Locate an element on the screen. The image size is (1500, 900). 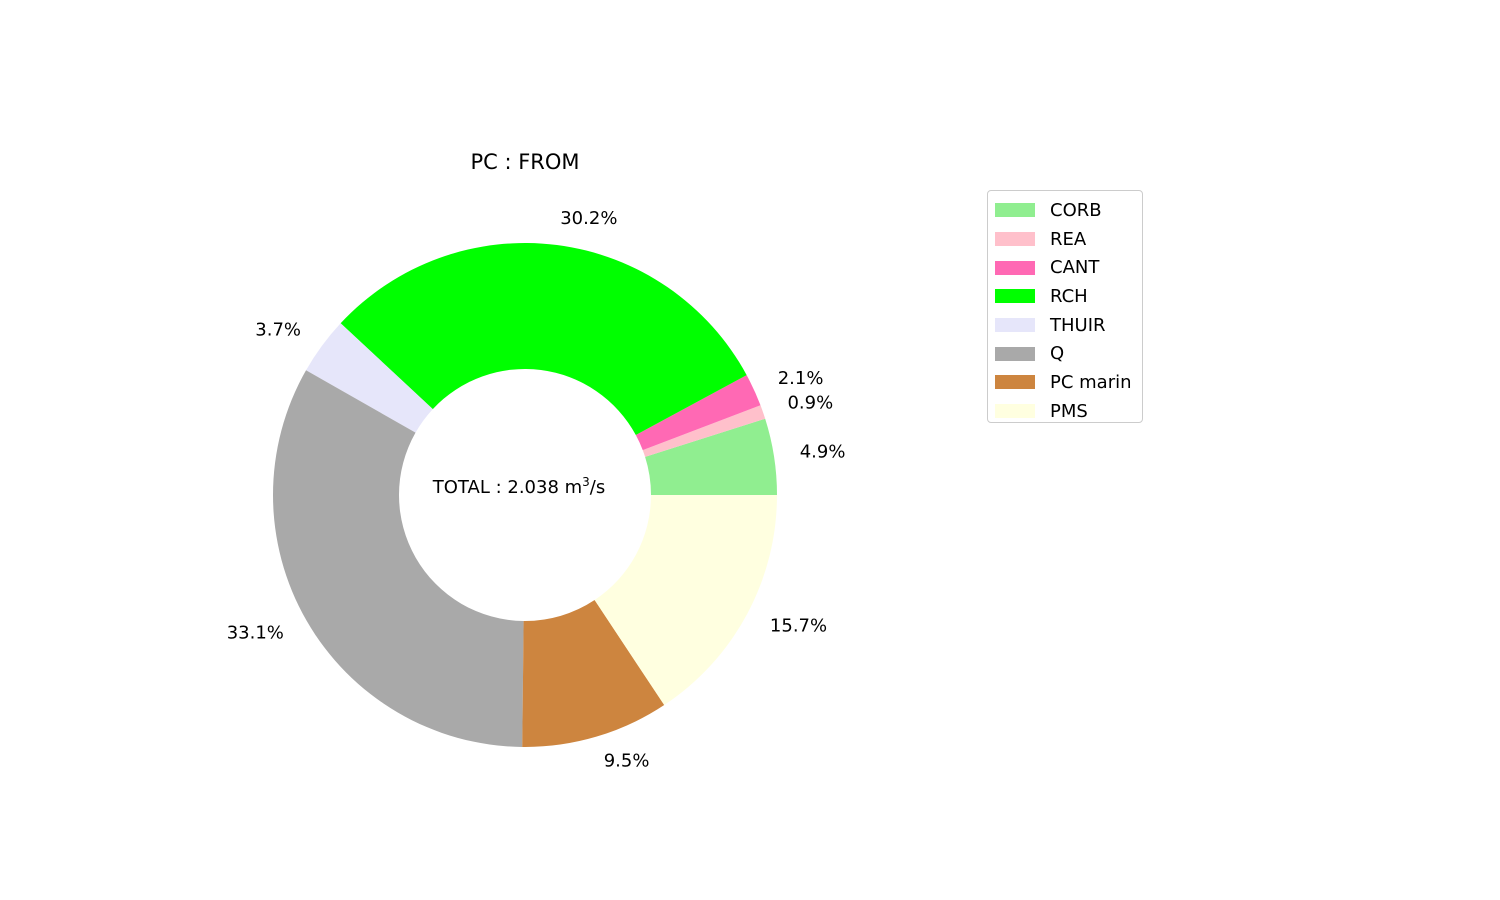
legend: CORB REA CANT RCH THUIR Q PC marin PMS is located at coordinates (1065, 306).